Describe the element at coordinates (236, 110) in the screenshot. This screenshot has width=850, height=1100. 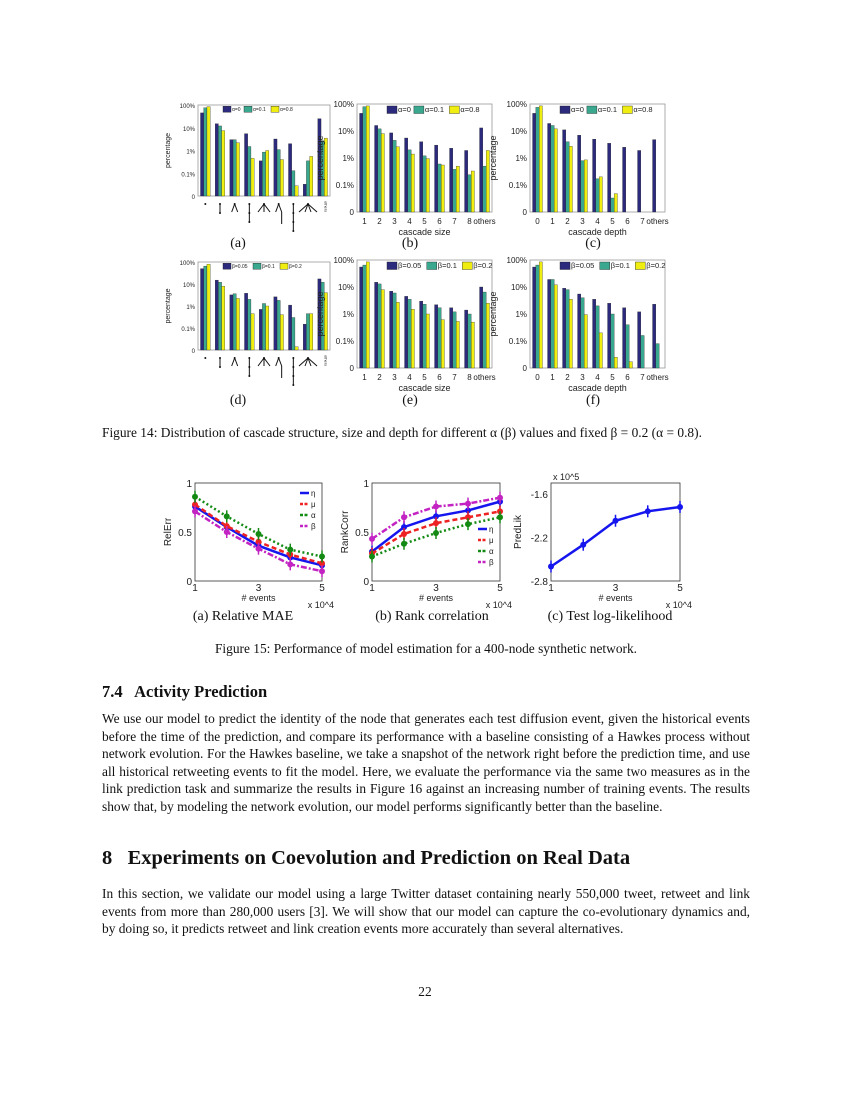
I see `legend-label: α=0` at that location.